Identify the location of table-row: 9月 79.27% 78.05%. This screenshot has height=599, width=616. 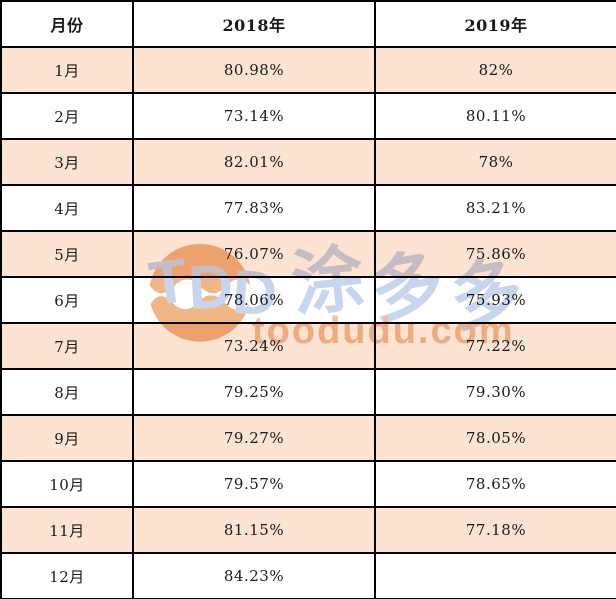
(308, 438).